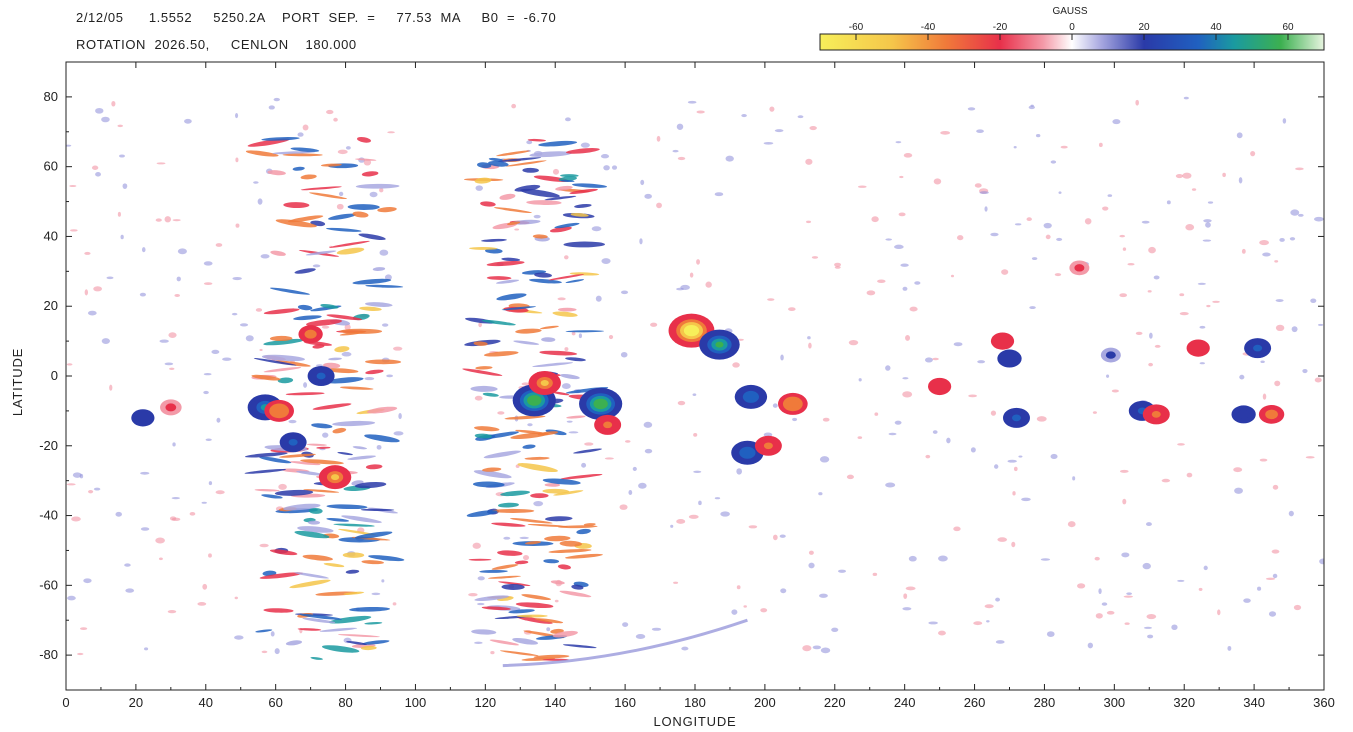 The image size is (1353, 732). Describe the element at coordinates (1144, 27) in the screenshot. I see `colorbar-tick-label: 20` at that location.